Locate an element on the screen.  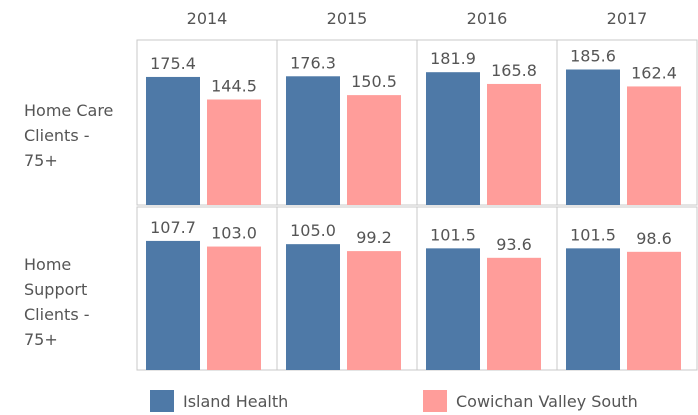
column-header: 2015 is located at coordinates (347, 18).